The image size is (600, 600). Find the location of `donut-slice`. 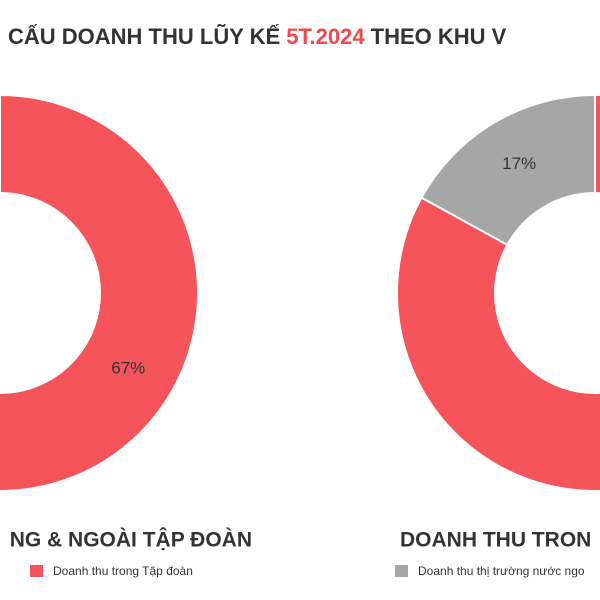

donut-slice is located at coordinates (508, 170).